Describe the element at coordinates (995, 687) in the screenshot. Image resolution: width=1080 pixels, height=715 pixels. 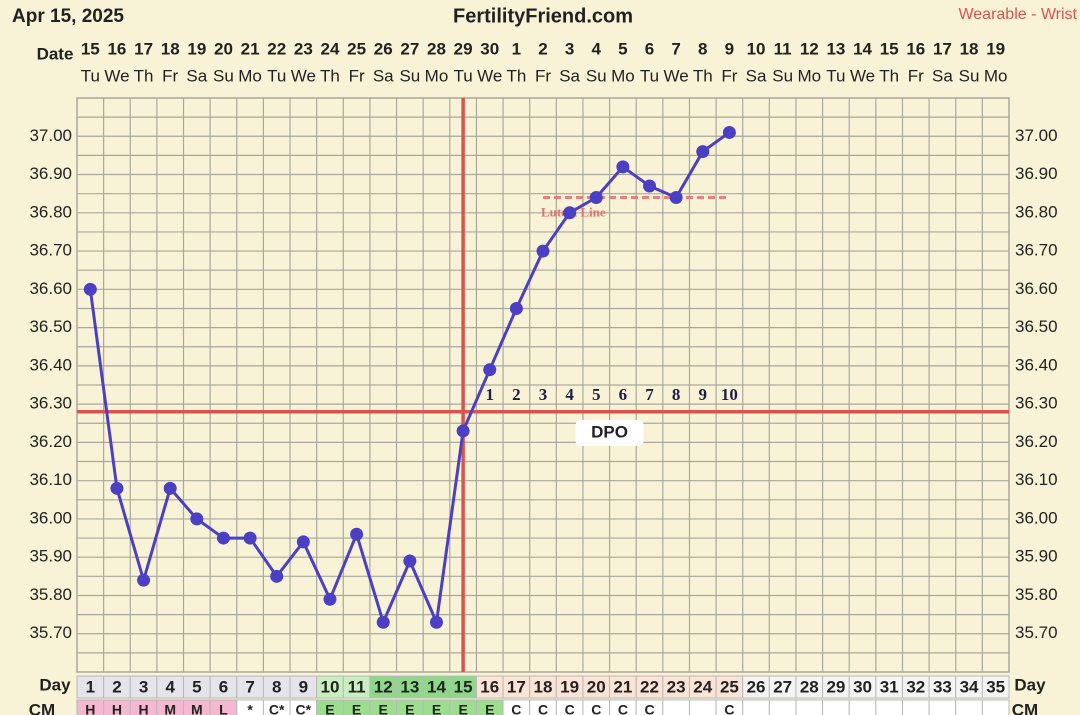
I see `day-cell` at that location.